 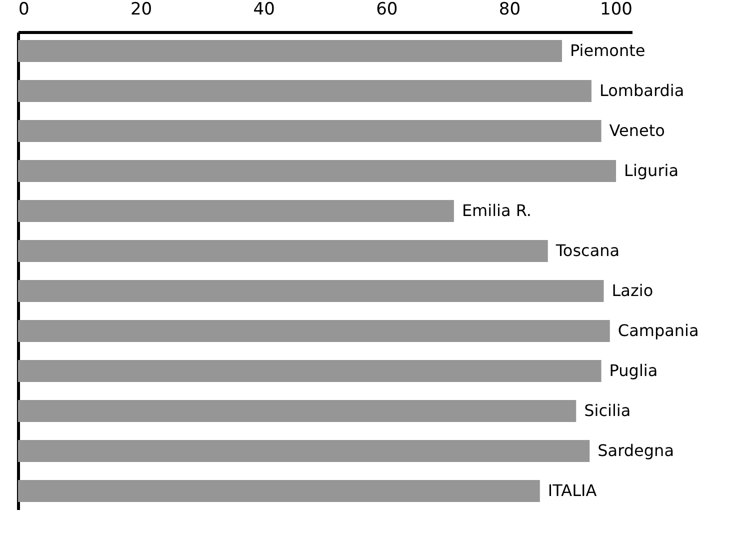 What do you see at coordinates (387, 10) in the screenshot?
I see `x-tick-label: 60` at bounding box center [387, 10].